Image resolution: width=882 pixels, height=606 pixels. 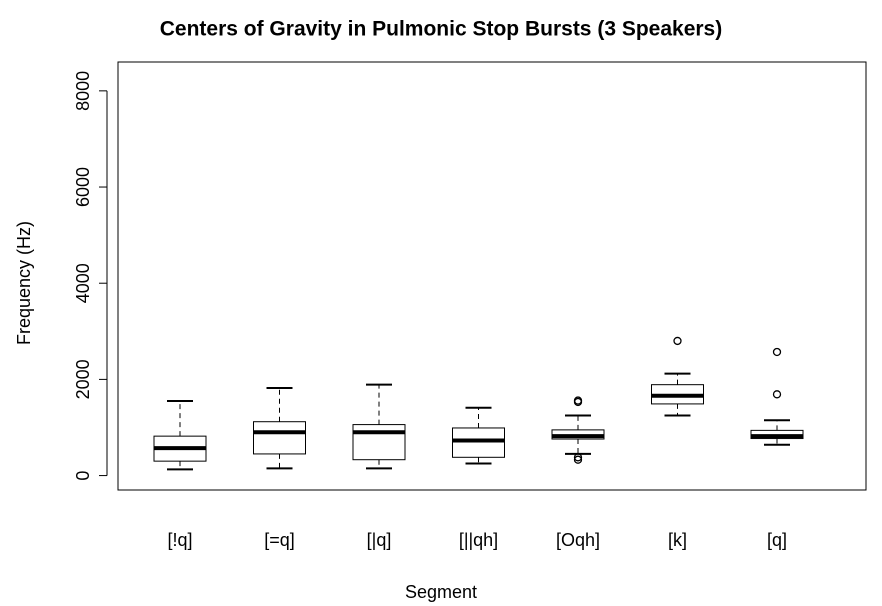 I want to click on y-tick-label: 0, so click(x=83, y=476).